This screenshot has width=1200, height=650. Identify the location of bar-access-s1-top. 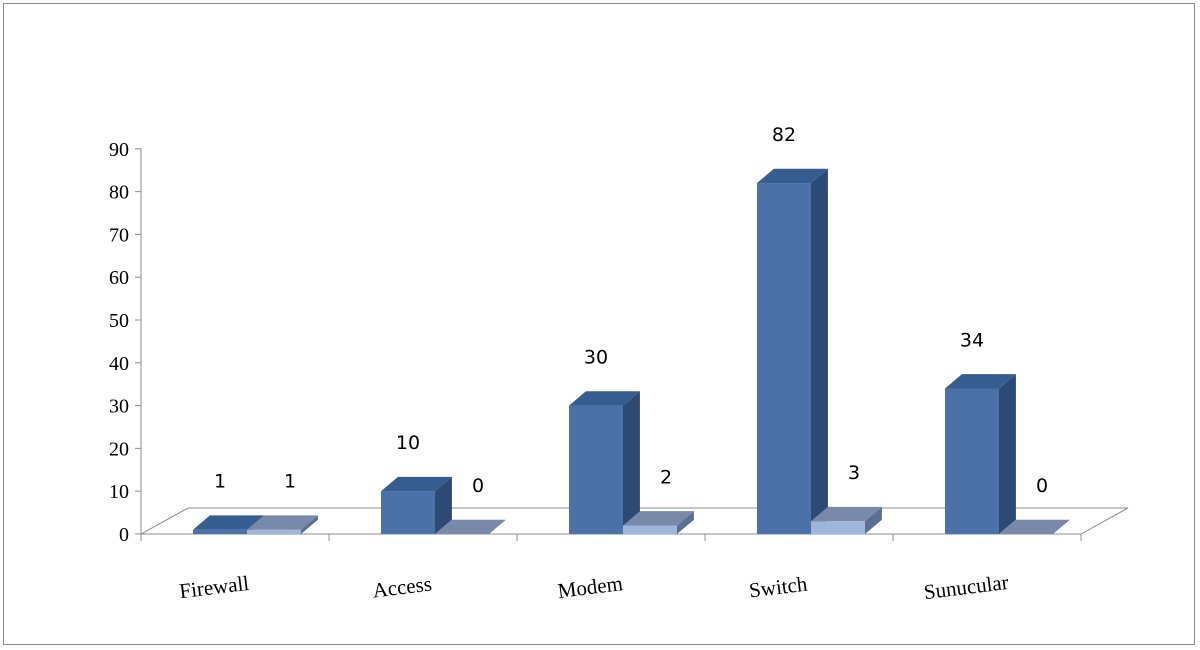
(416, 484).